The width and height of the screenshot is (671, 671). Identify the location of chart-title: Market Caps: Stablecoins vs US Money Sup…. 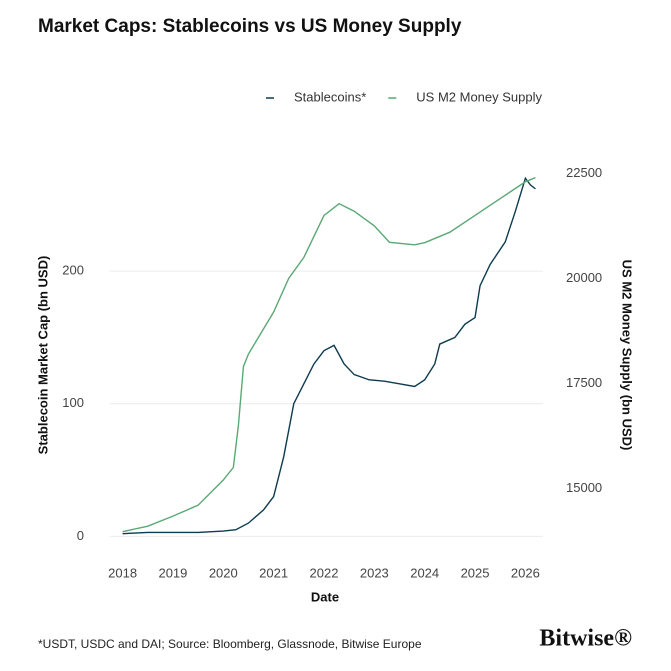
(250, 26).